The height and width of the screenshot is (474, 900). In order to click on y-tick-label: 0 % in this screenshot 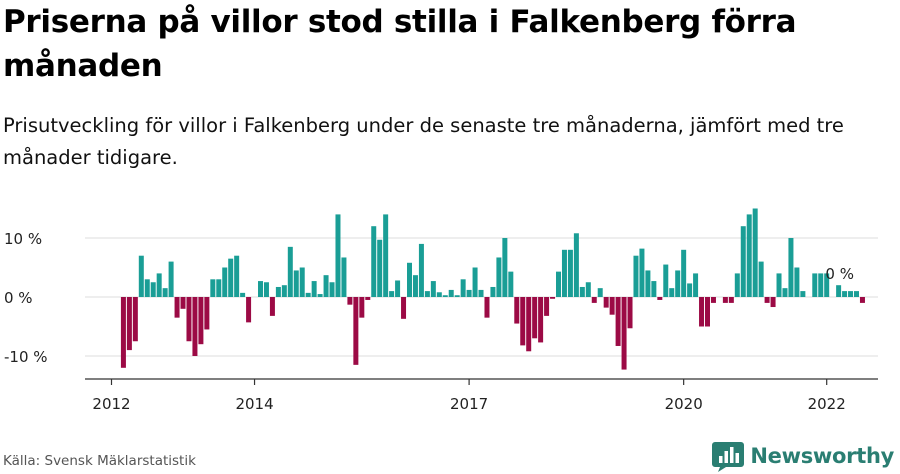, I will do `click(18, 298)`.